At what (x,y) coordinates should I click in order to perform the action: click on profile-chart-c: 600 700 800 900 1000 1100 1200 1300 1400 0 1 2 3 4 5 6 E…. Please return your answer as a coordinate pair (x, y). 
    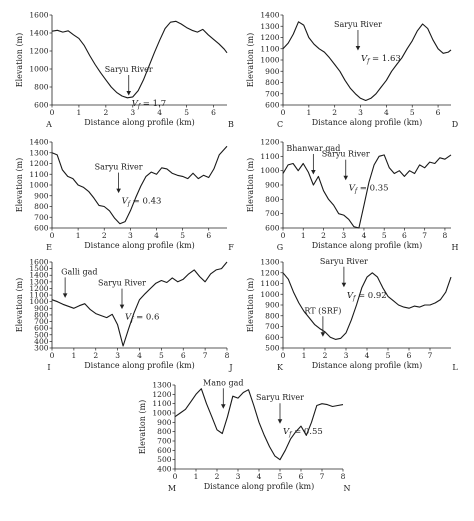
    Looking at the image, I should click on (352, 70).